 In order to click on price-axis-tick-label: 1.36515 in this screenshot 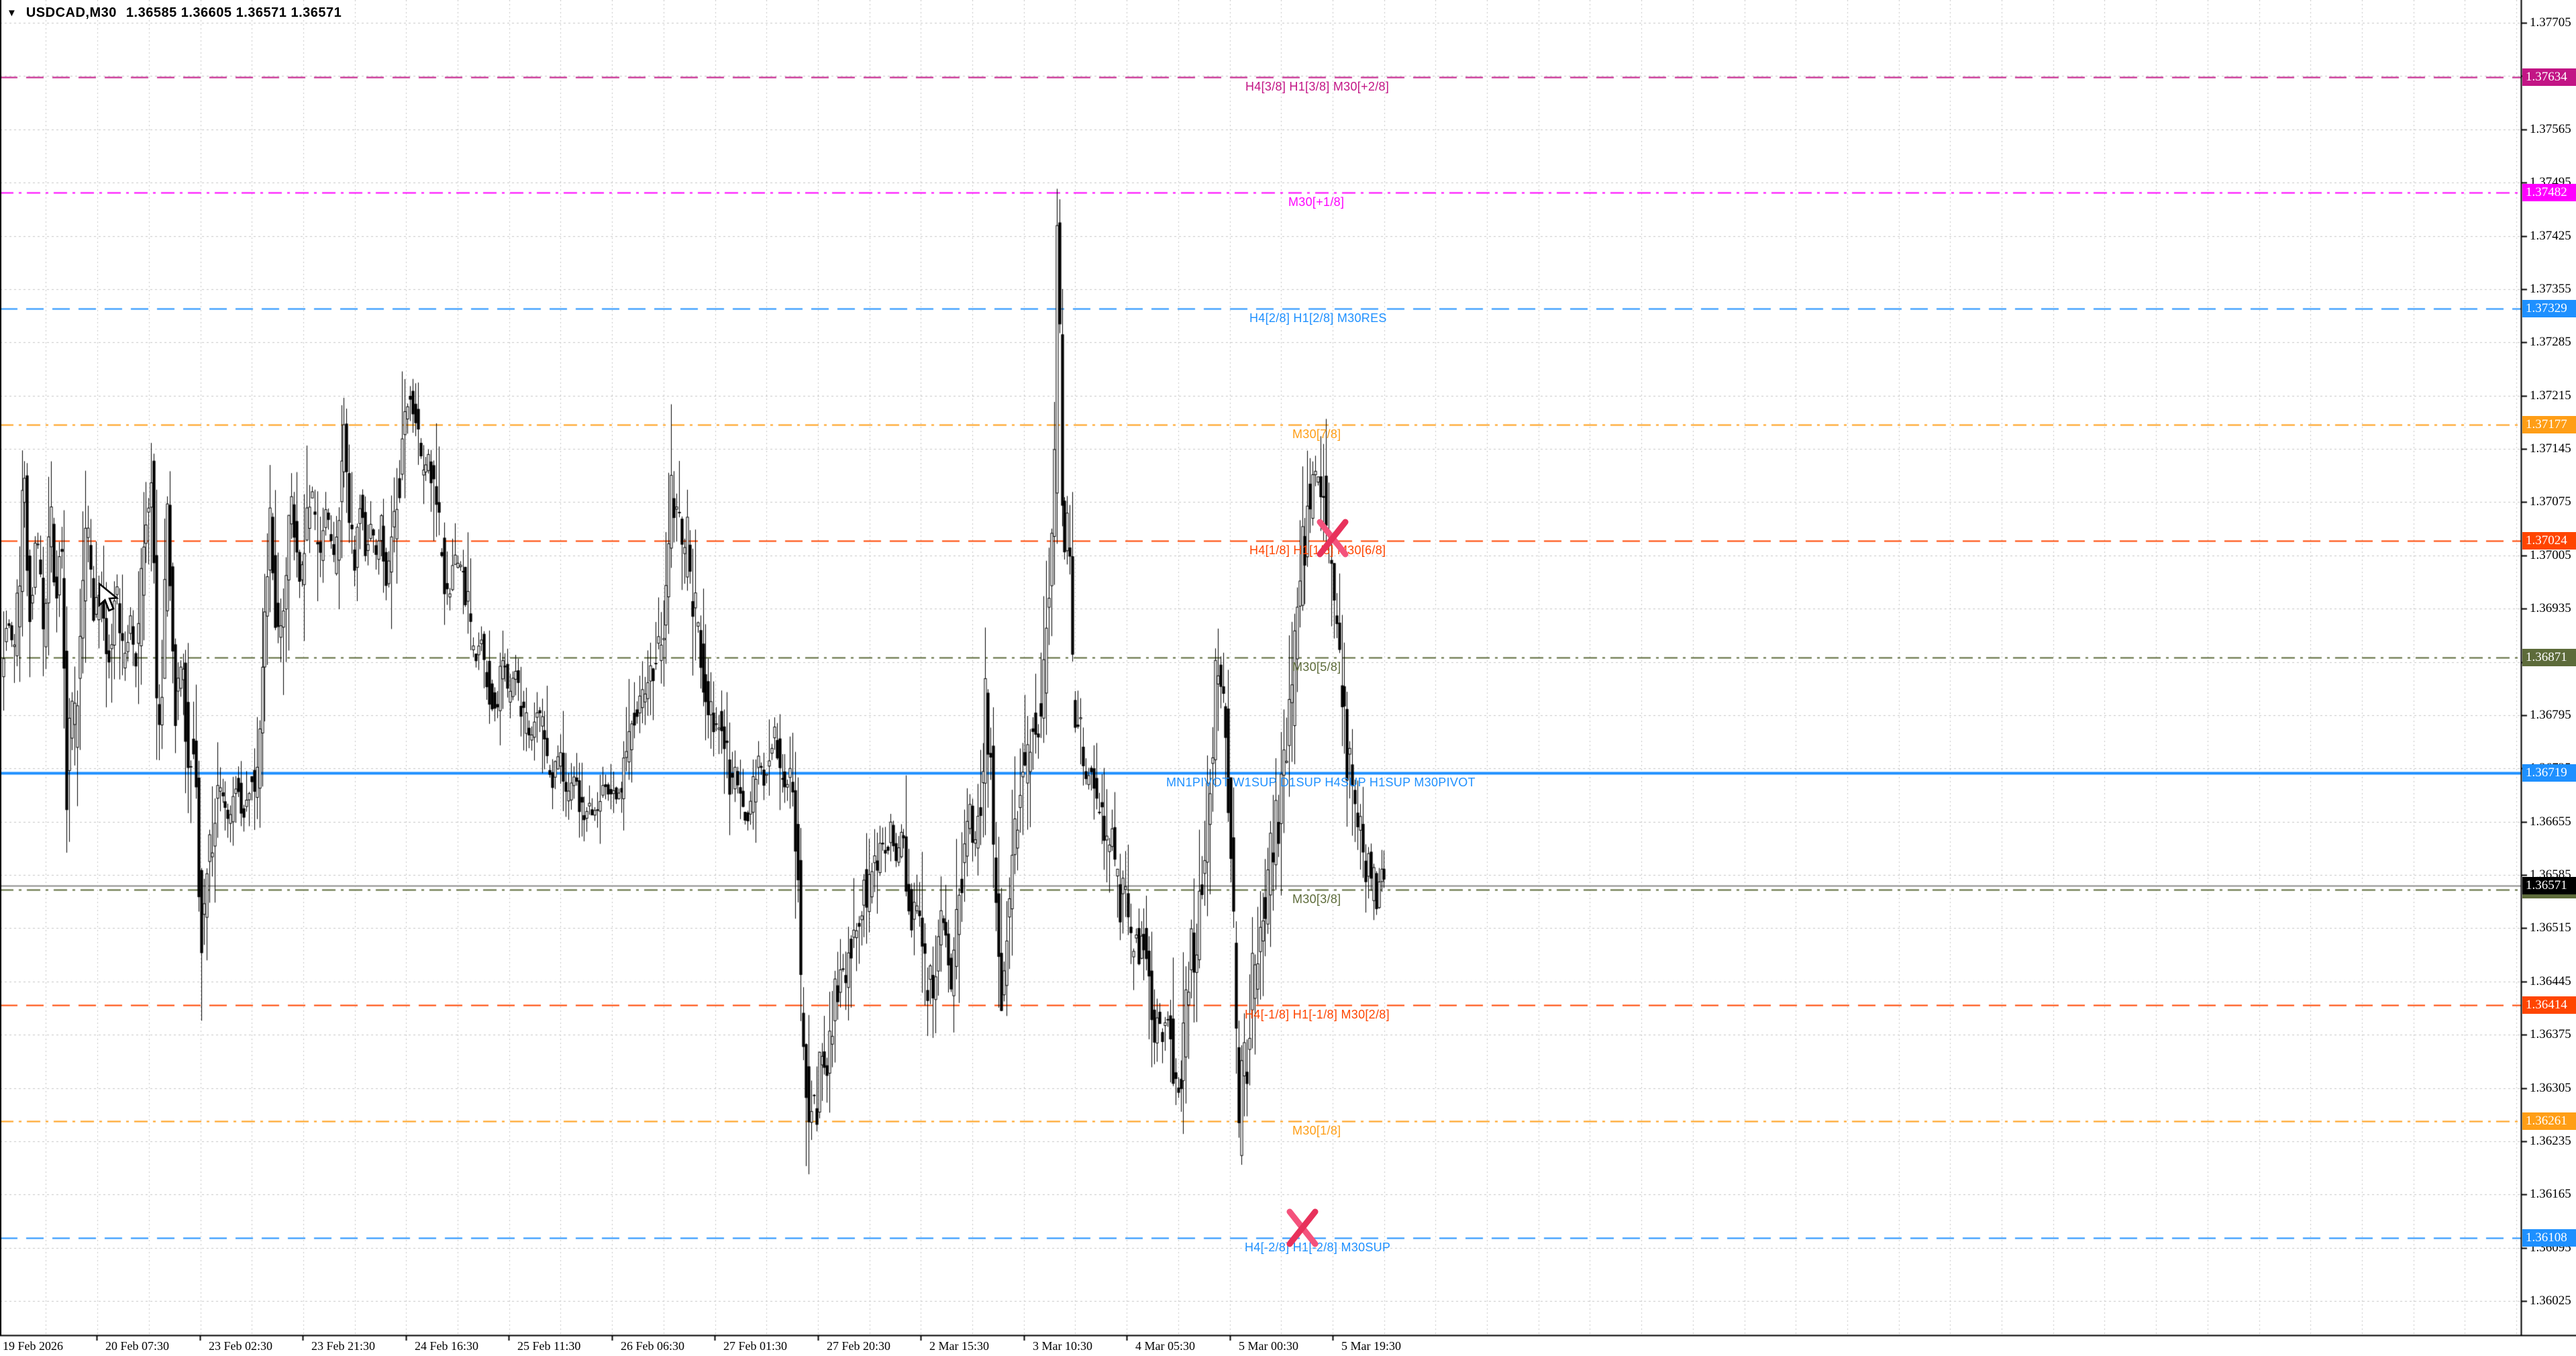, I will do `click(2550, 928)`.